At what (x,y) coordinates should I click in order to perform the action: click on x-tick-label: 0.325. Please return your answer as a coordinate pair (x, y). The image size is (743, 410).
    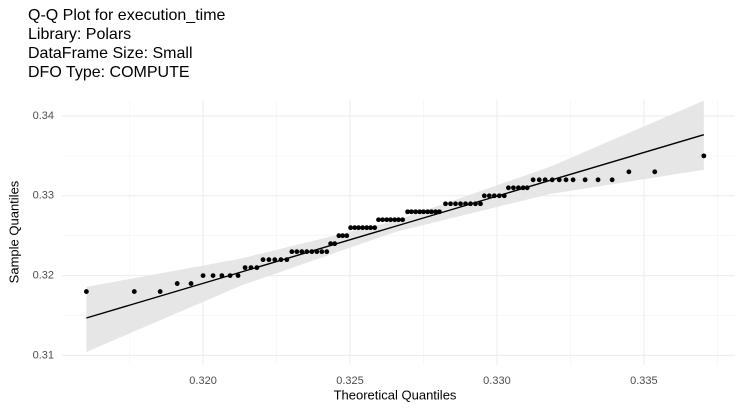
    Looking at the image, I should click on (350, 381).